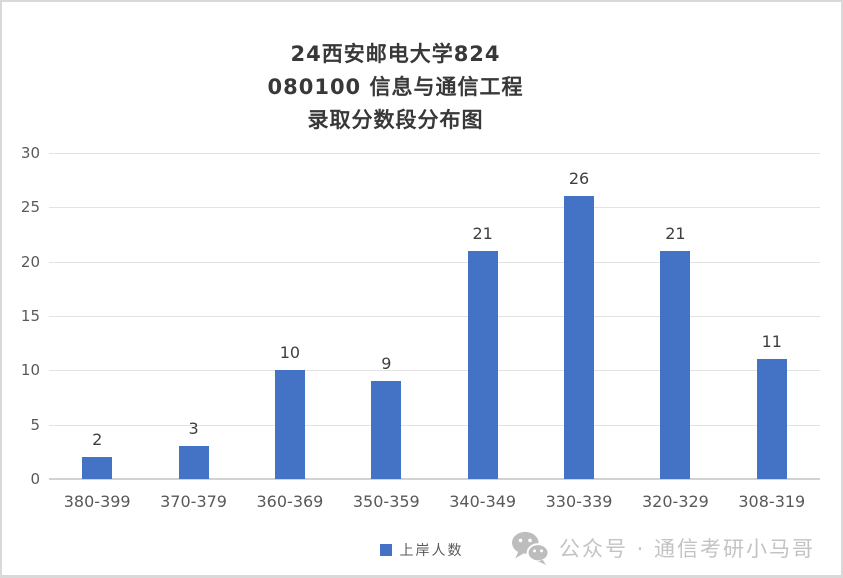 Image resolution: width=843 pixels, height=578 pixels. Describe the element at coordinates (434, 479) in the screenshot. I see `x-axis-line` at that location.